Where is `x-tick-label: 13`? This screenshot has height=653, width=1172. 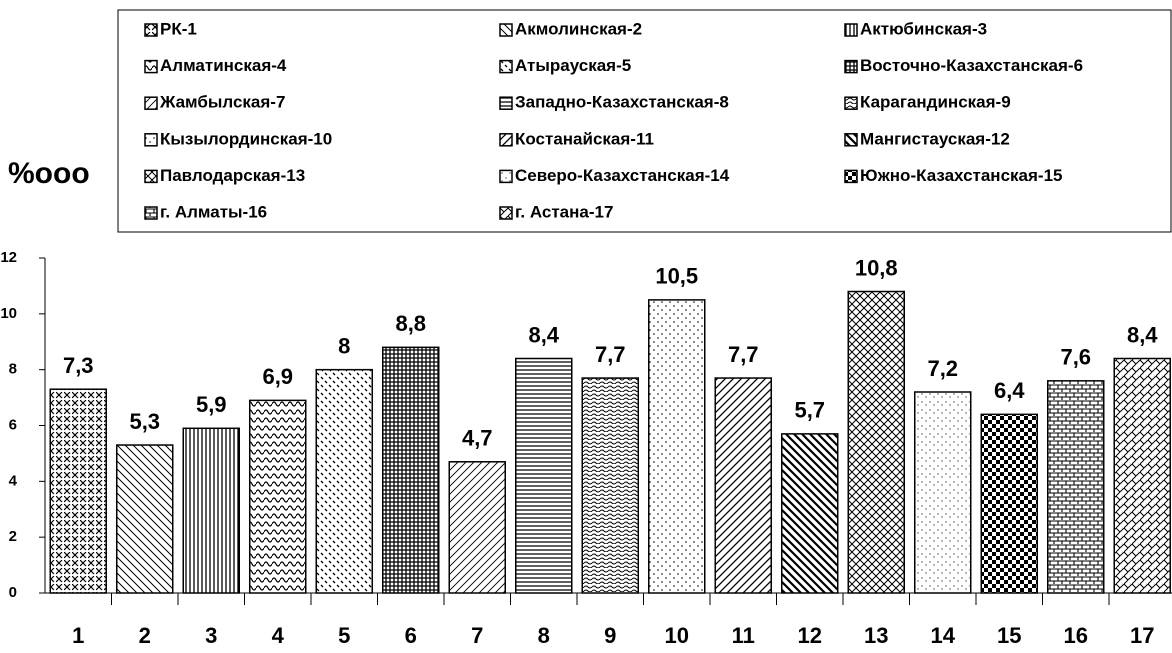 x-tick-label: 13 is located at coordinates (876, 635).